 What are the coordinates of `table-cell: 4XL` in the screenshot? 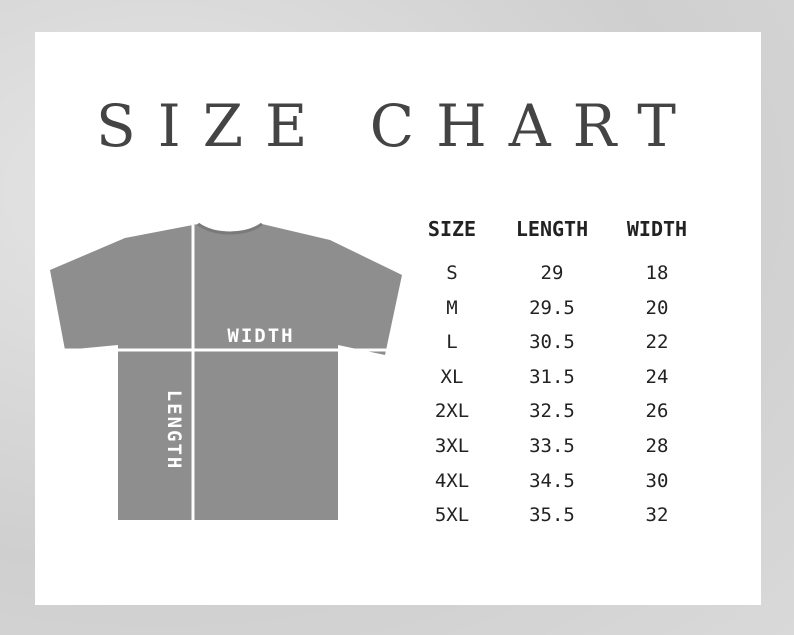 It's located at (452, 480).